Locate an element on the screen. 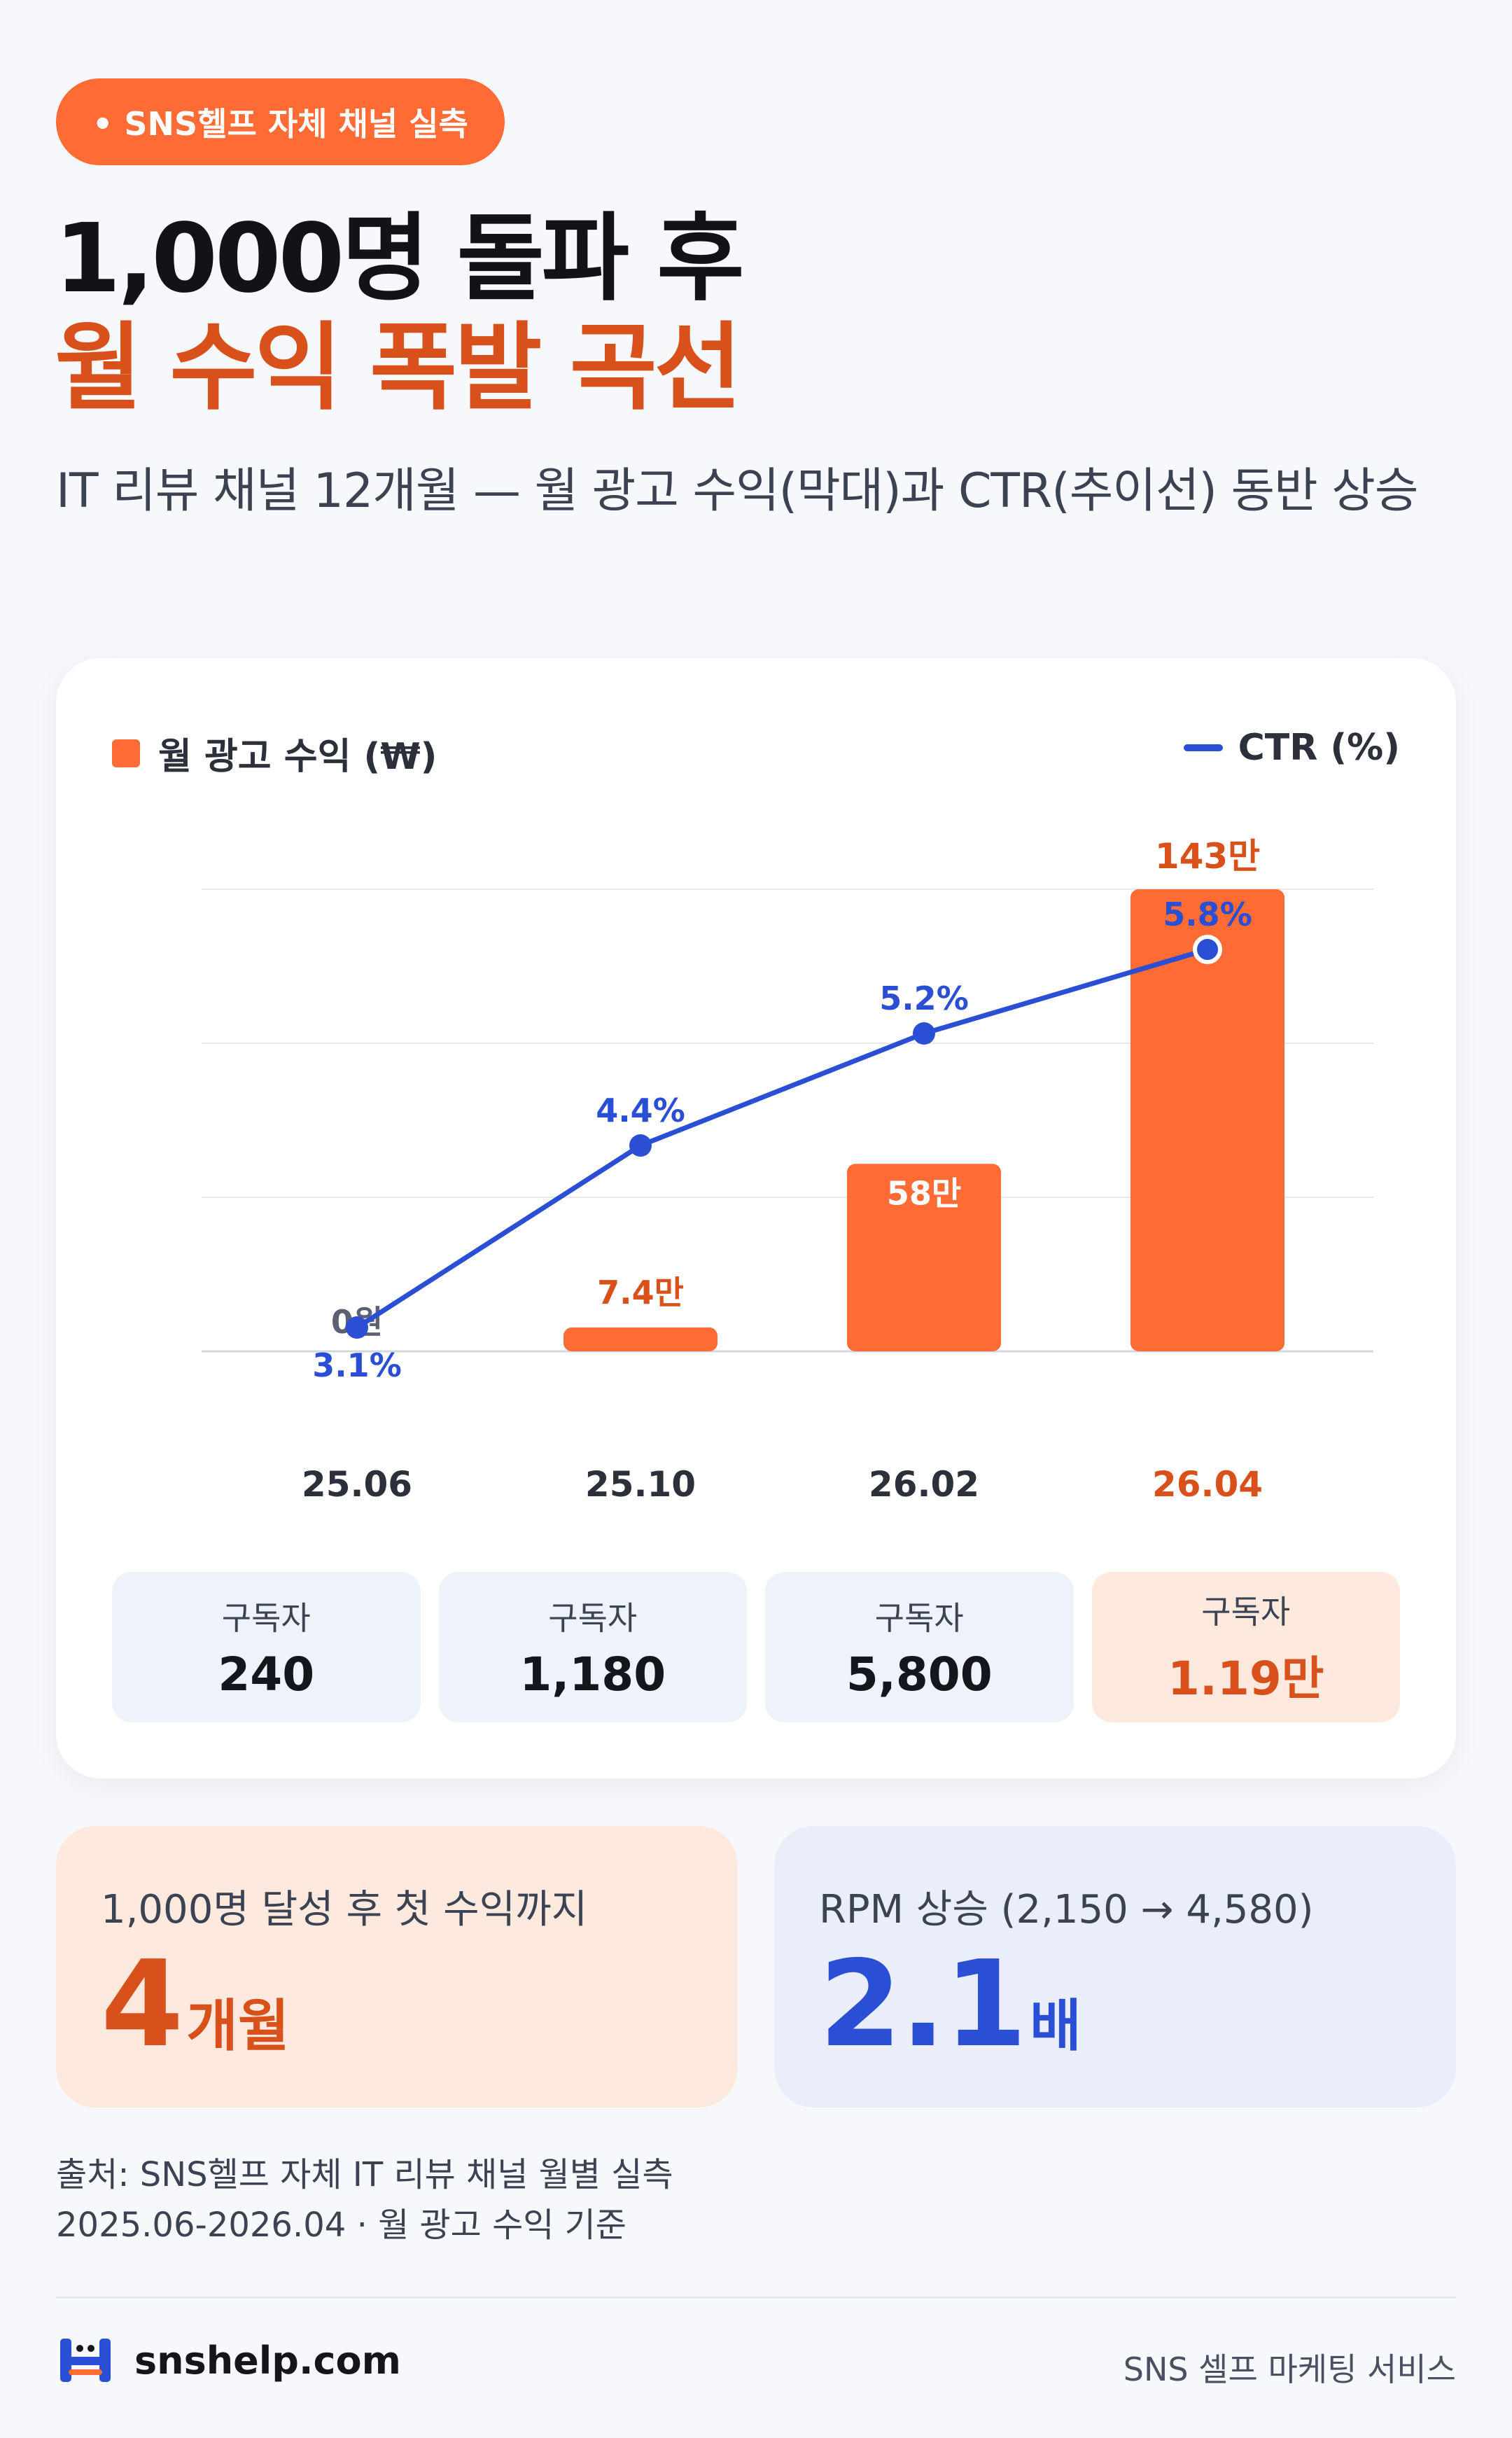  legend-ctr: CTR (%) is located at coordinates (1291, 748).